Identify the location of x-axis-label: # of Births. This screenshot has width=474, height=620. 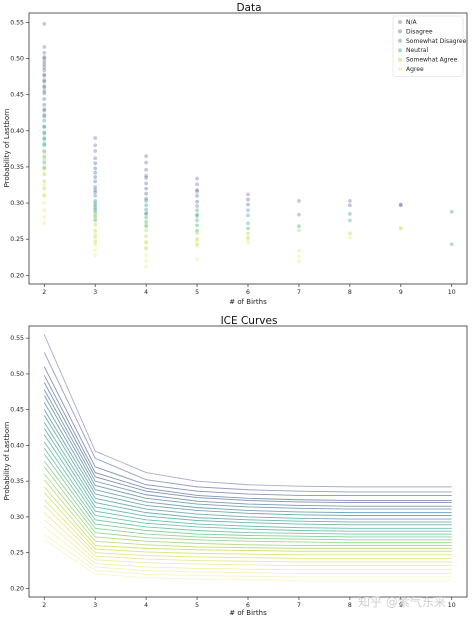
(248, 613).